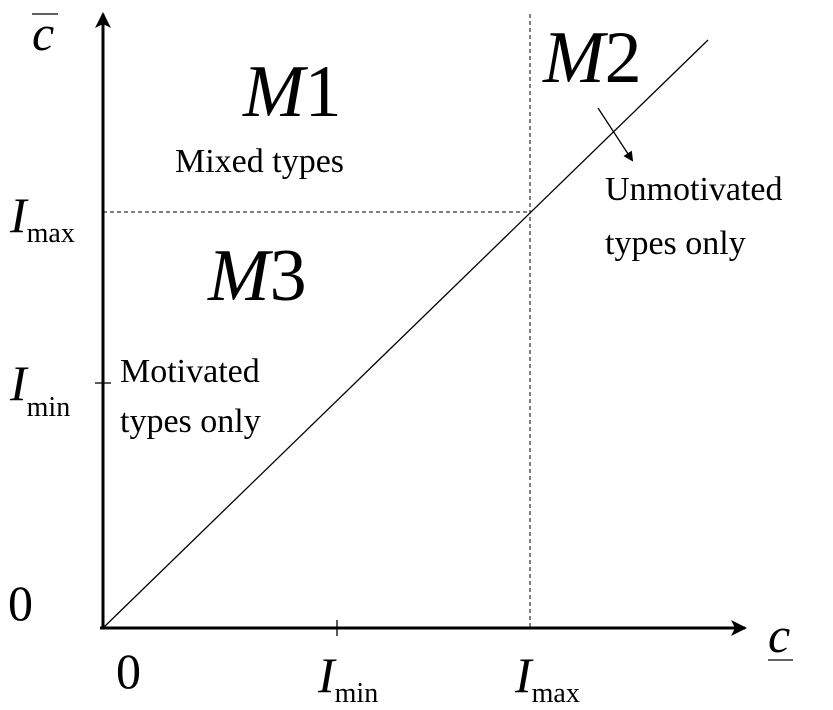  What do you see at coordinates (257, 276) in the screenshot?
I see `region-label: M3` at bounding box center [257, 276].